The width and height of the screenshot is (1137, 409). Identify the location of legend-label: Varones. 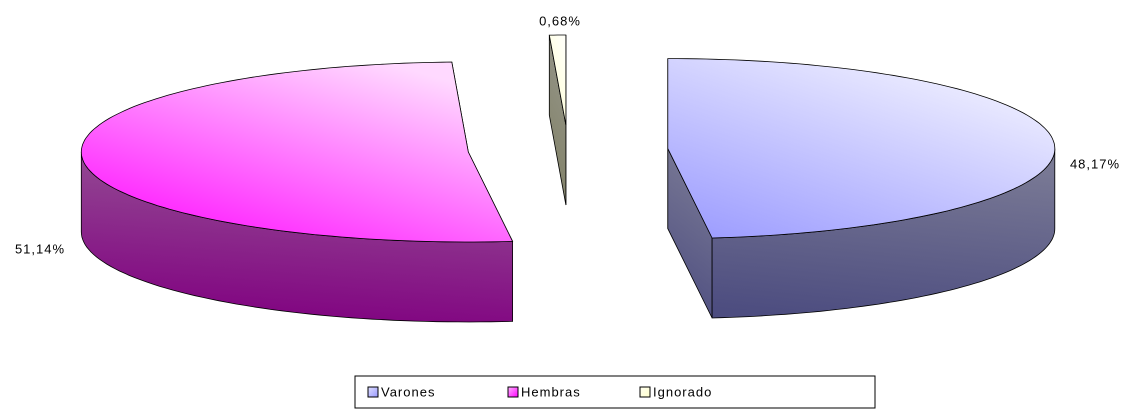
(408, 391).